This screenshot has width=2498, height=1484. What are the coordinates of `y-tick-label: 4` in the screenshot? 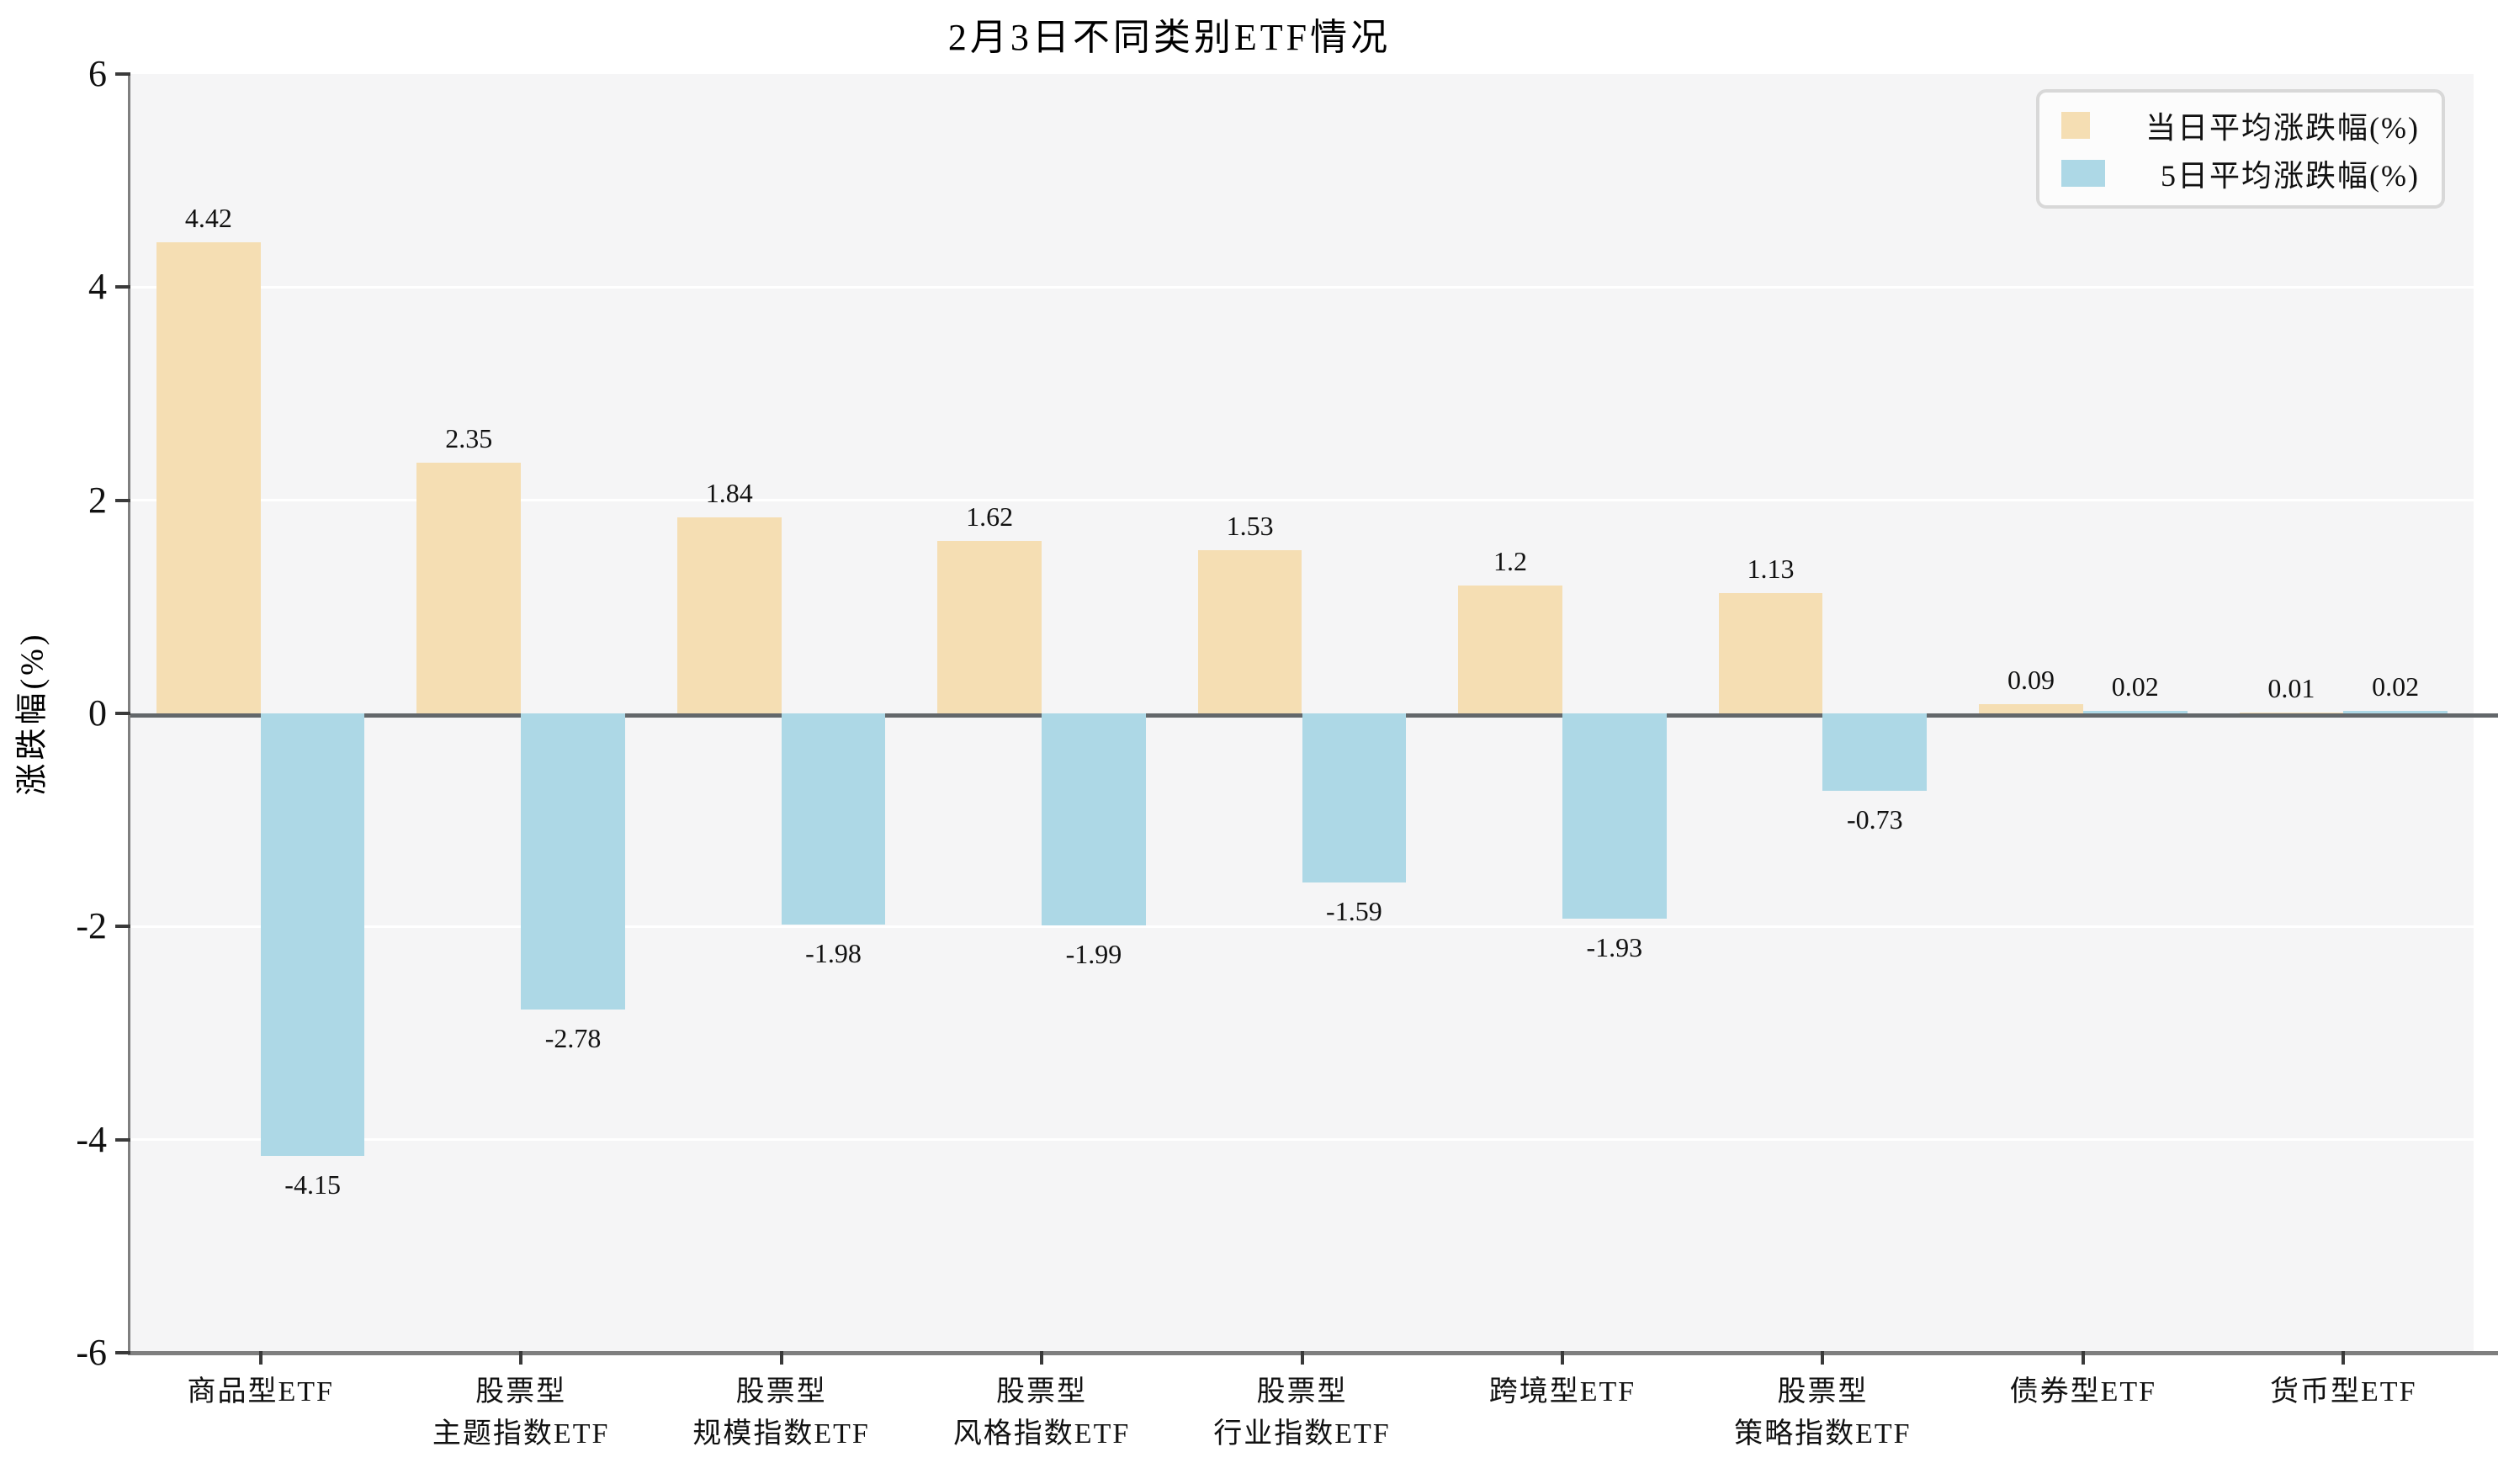 It's located at (97, 287).